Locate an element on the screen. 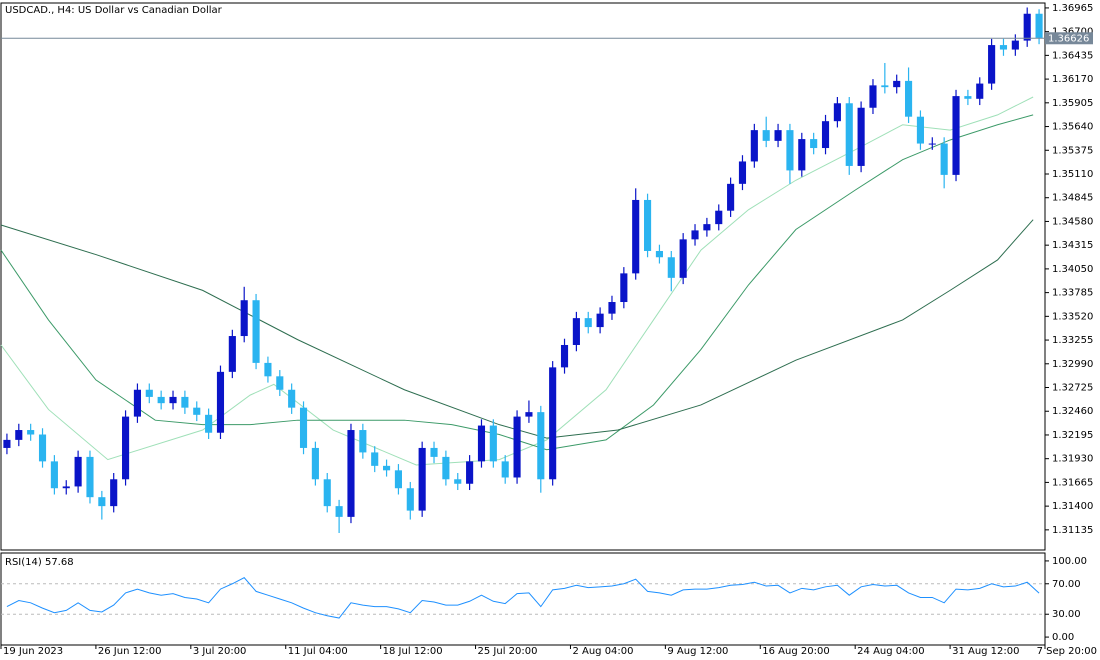 This screenshot has height=660, width=1100. x-tick-label: 25 Jul 20:00 is located at coordinates (508, 651).